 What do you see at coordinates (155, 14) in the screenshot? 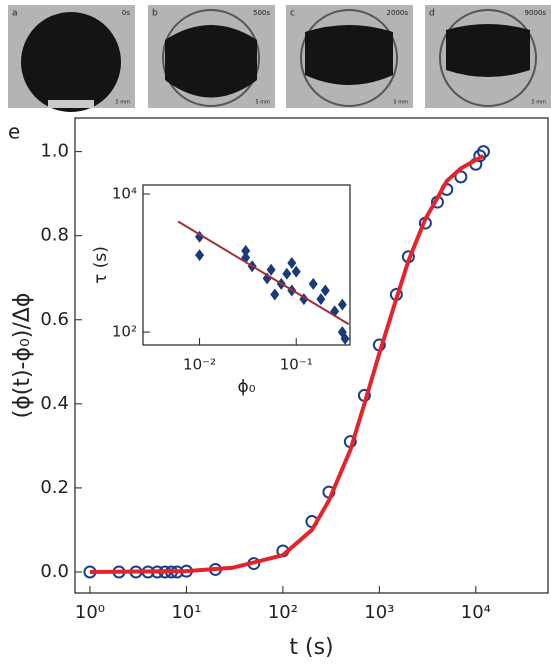
I see `panel-label: b` at bounding box center [155, 14].